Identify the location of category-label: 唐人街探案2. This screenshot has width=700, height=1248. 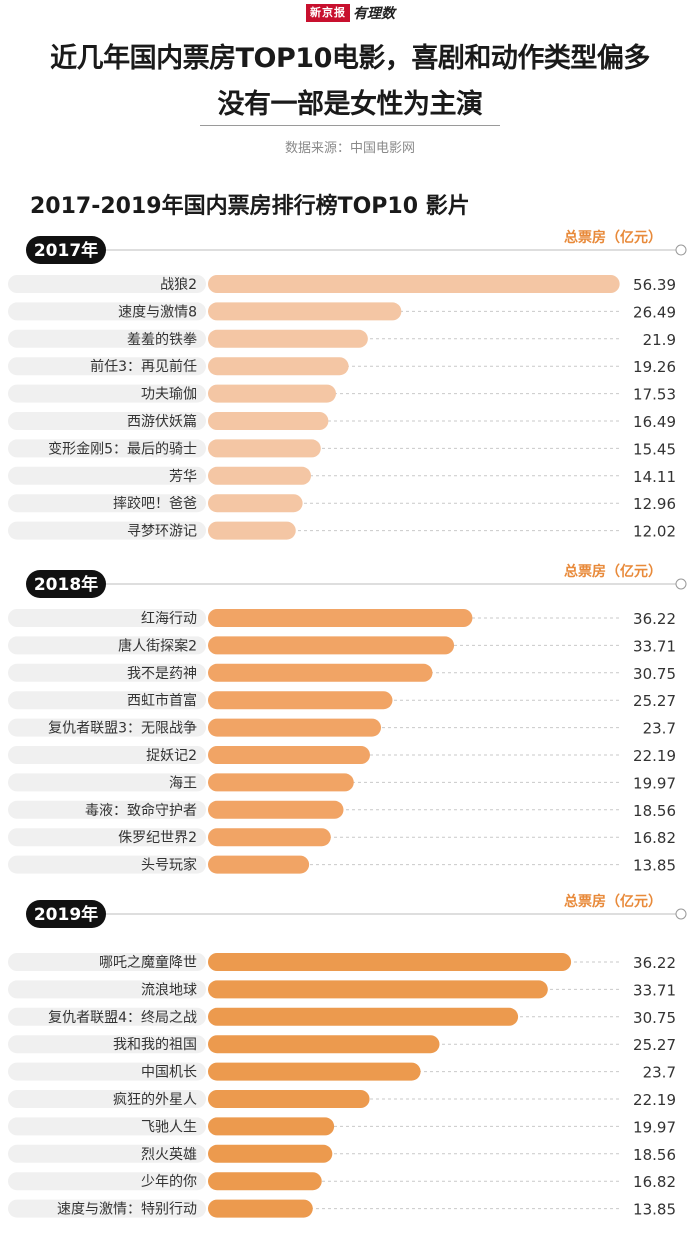
(157, 645).